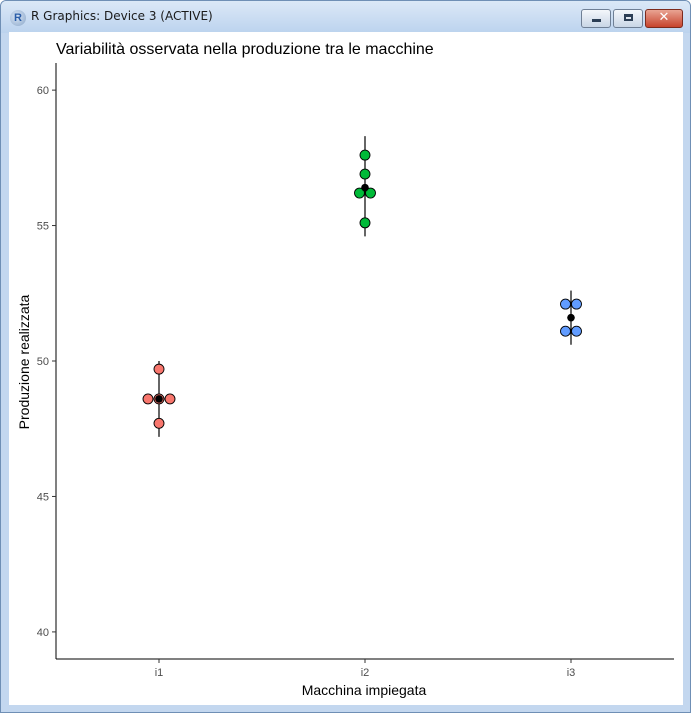 The image size is (691, 713). I want to click on y-tick-label: 55, so click(43, 227).